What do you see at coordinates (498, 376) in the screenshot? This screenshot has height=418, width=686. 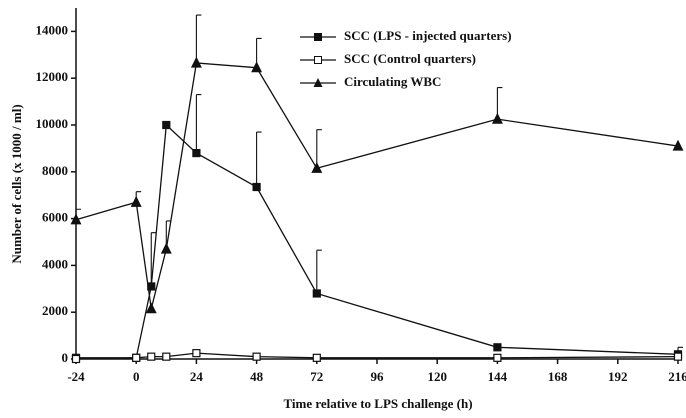 I see `x-tick-label: 144` at bounding box center [498, 376].